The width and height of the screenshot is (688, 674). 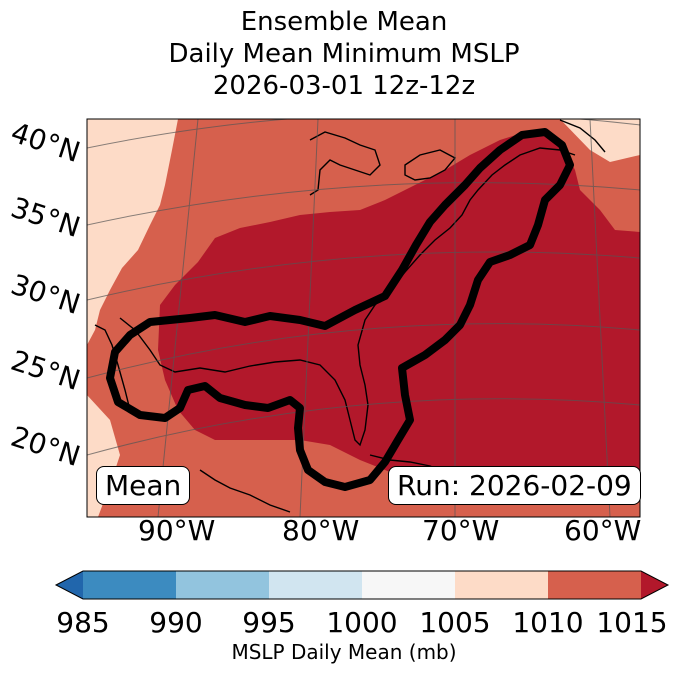 I want to click on colorbar-under-arrow, so click(x=69, y=585).